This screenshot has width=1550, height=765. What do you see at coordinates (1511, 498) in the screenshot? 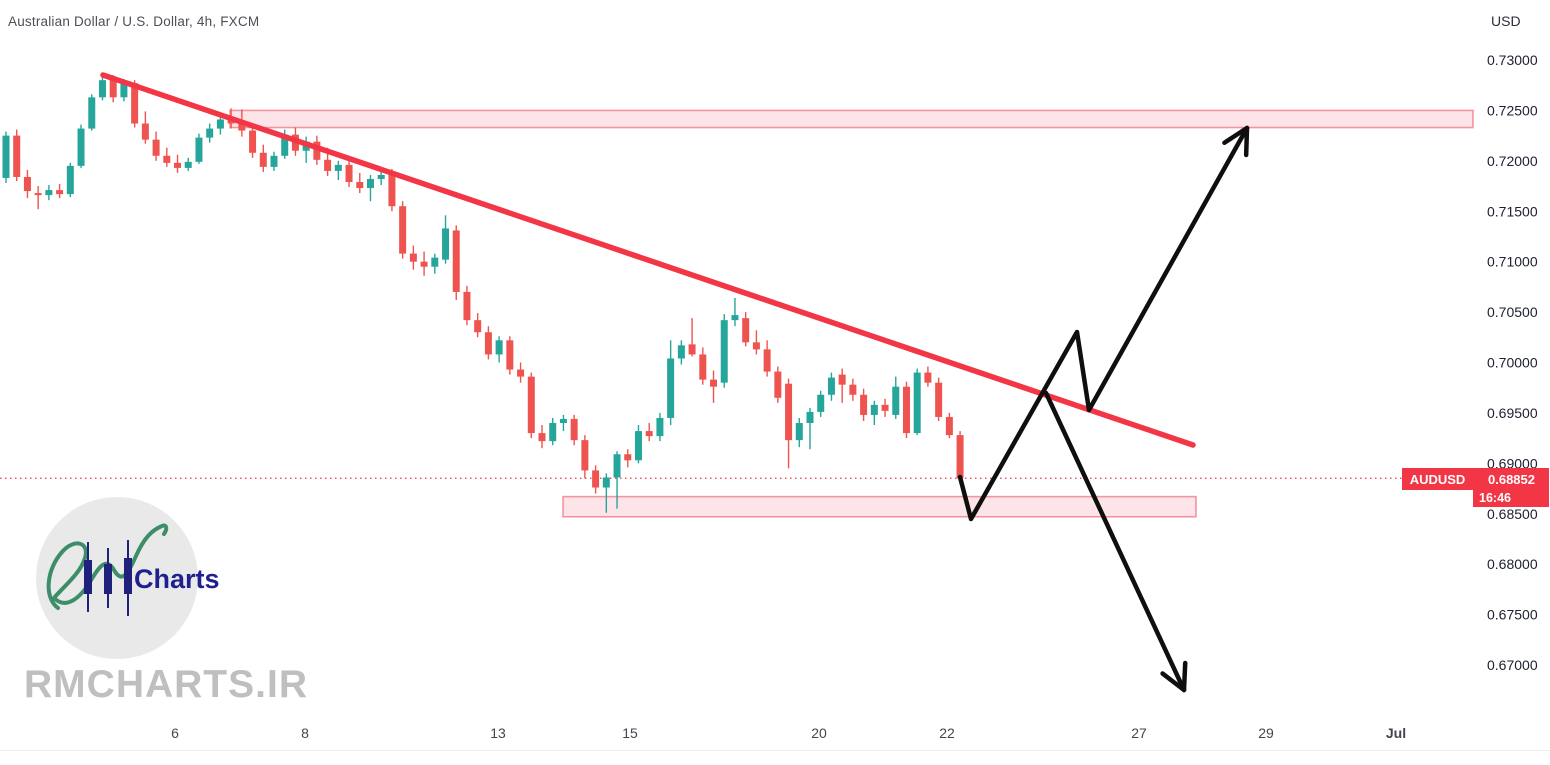
I see `bar-countdown-label: 16:46` at bounding box center [1511, 498].